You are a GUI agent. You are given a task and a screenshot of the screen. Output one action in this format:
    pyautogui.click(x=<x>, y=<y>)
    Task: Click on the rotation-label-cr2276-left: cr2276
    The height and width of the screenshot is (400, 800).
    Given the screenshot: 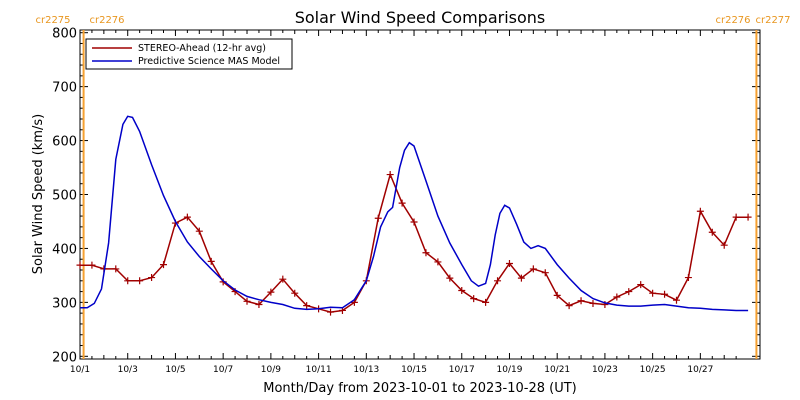 What is the action you would take?
    pyautogui.click(x=106, y=20)
    